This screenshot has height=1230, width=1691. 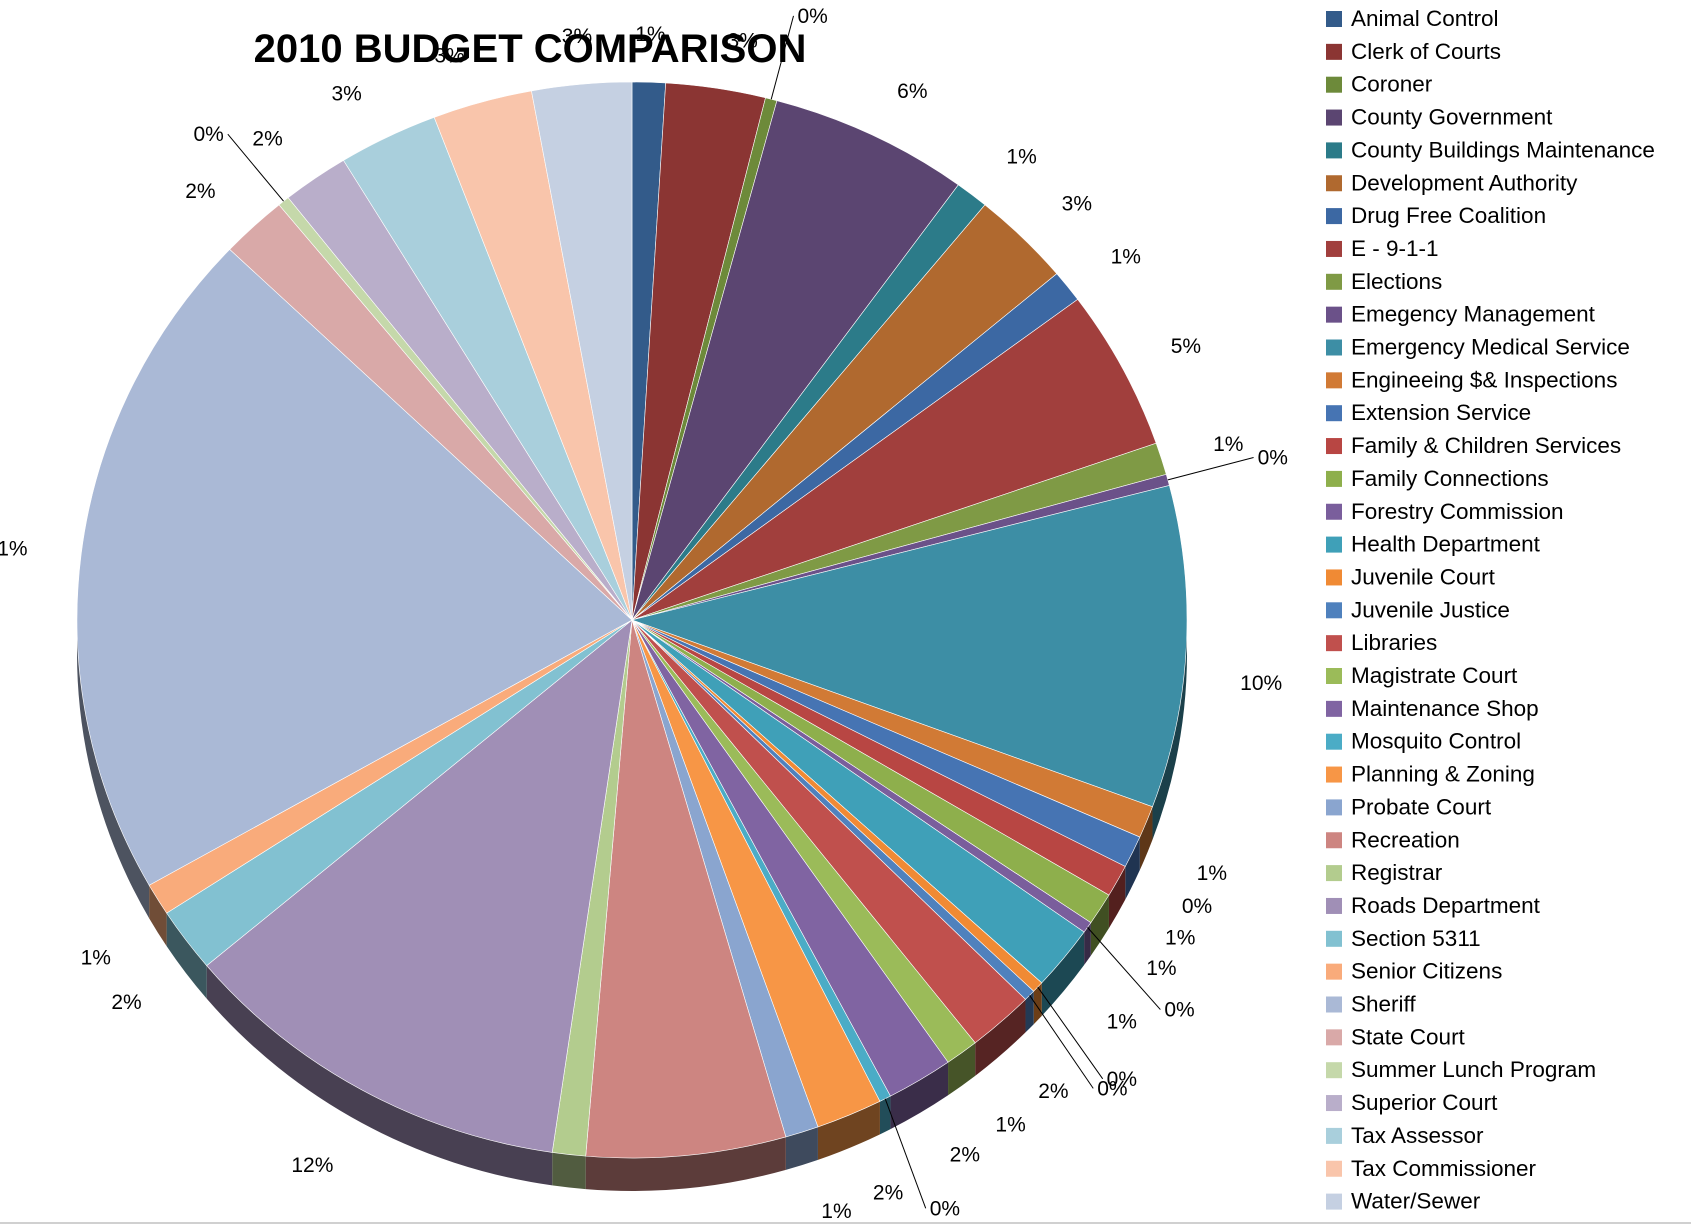 I want to click on legend-swatch-forestry-commission, so click(x=1334, y=512).